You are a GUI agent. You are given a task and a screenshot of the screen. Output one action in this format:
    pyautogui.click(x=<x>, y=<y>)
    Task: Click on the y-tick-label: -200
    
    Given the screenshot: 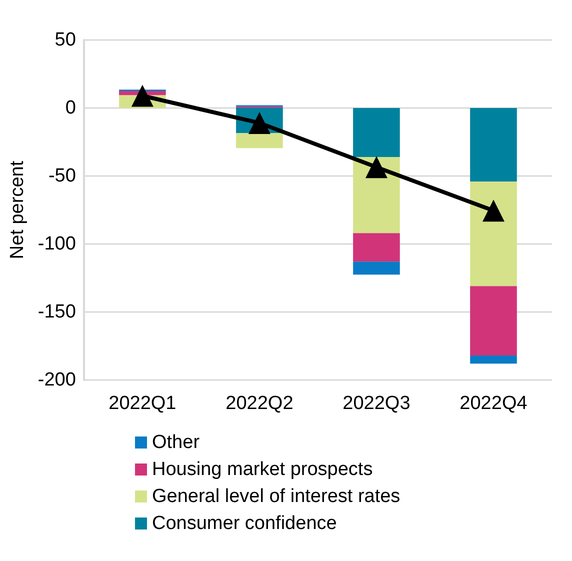 What is the action you would take?
    pyautogui.click(x=57, y=380)
    